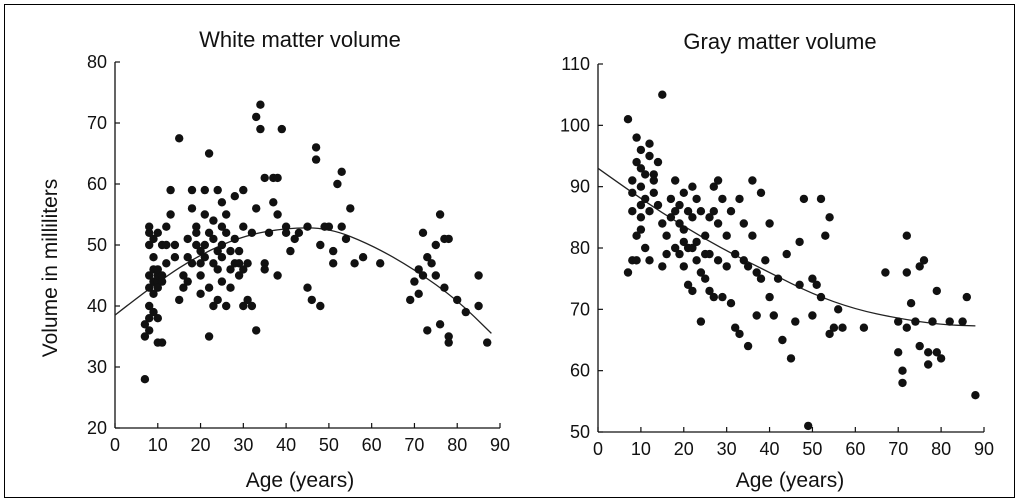  I want to click on chart1-y-tick-label: 20, so click(97, 428).